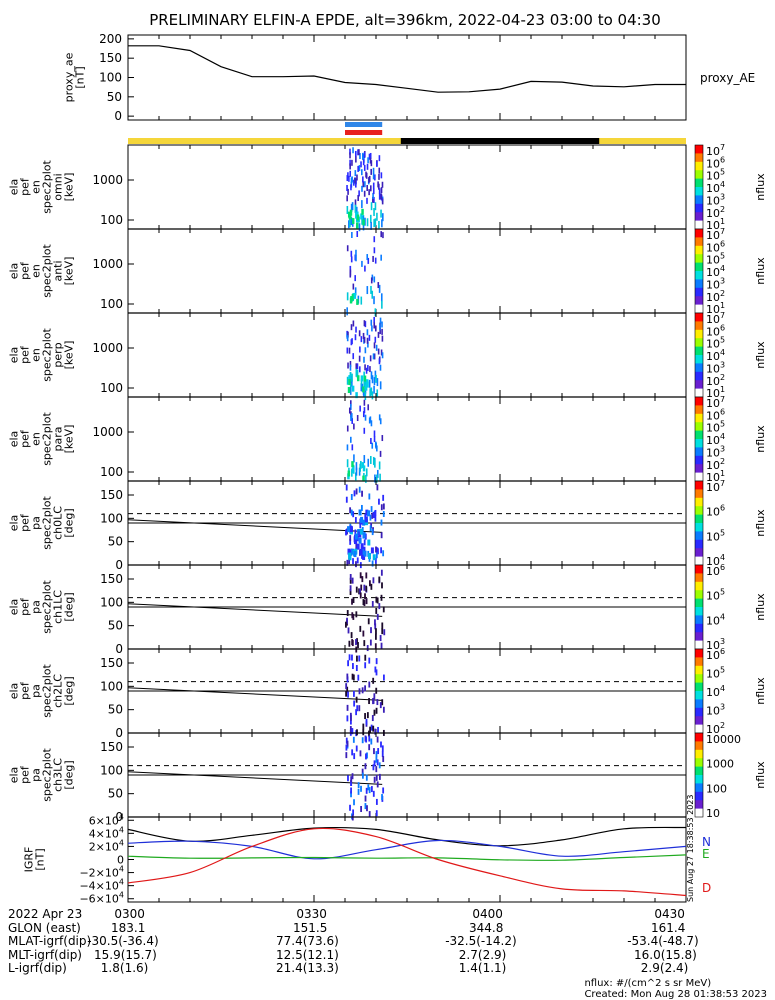 This screenshot has height=1000, width=775. What do you see at coordinates (715, 673) in the screenshot?
I see `colorbar-tick-label: 10⁵` at bounding box center [715, 673].